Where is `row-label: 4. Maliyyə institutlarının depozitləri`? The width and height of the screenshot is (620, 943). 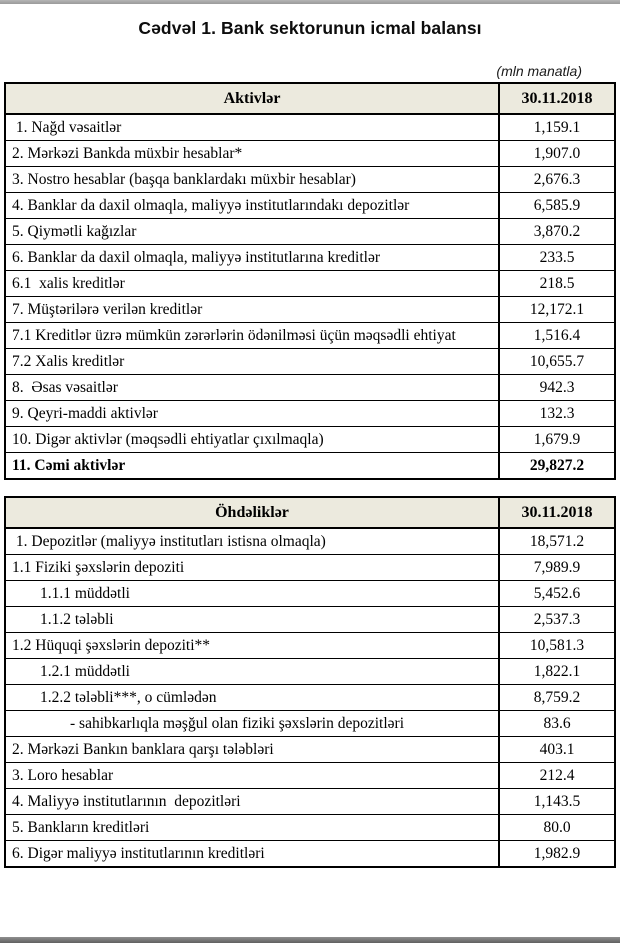
row-label: 4. Maliyyə institutlarının depozitləri is located at coordinates (252, 801).